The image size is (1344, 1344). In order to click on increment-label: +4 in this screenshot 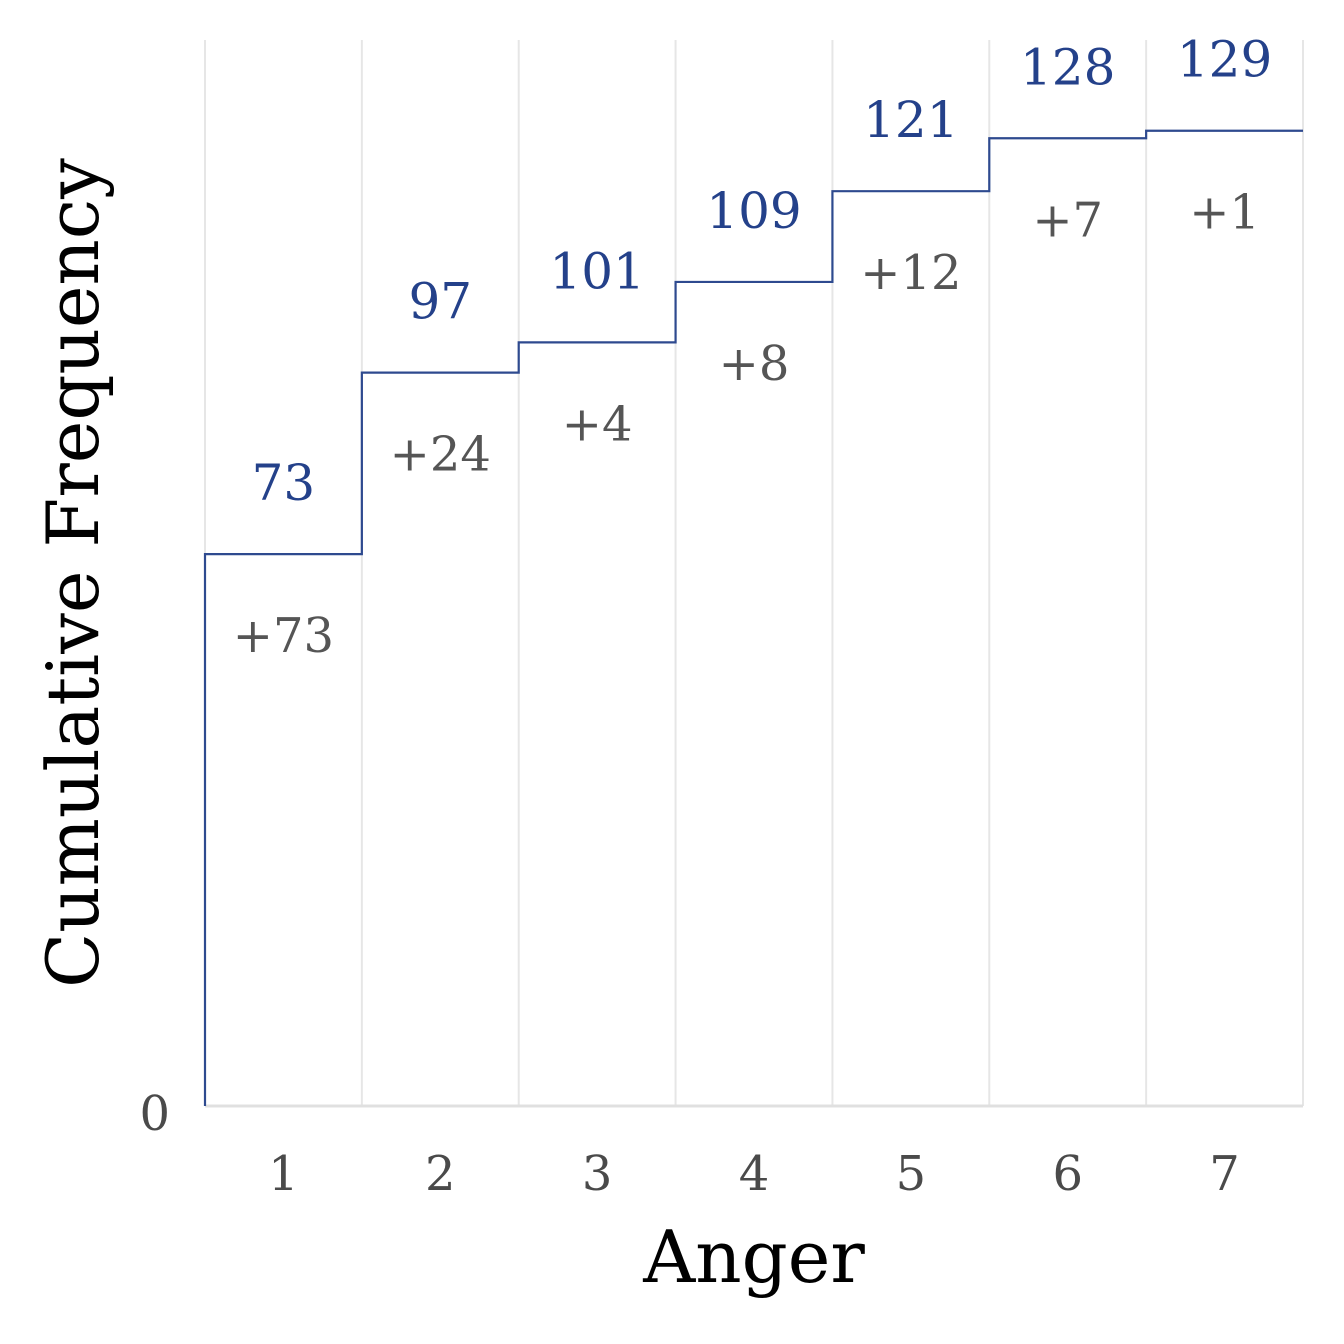, I will do `click(597, 424)`.